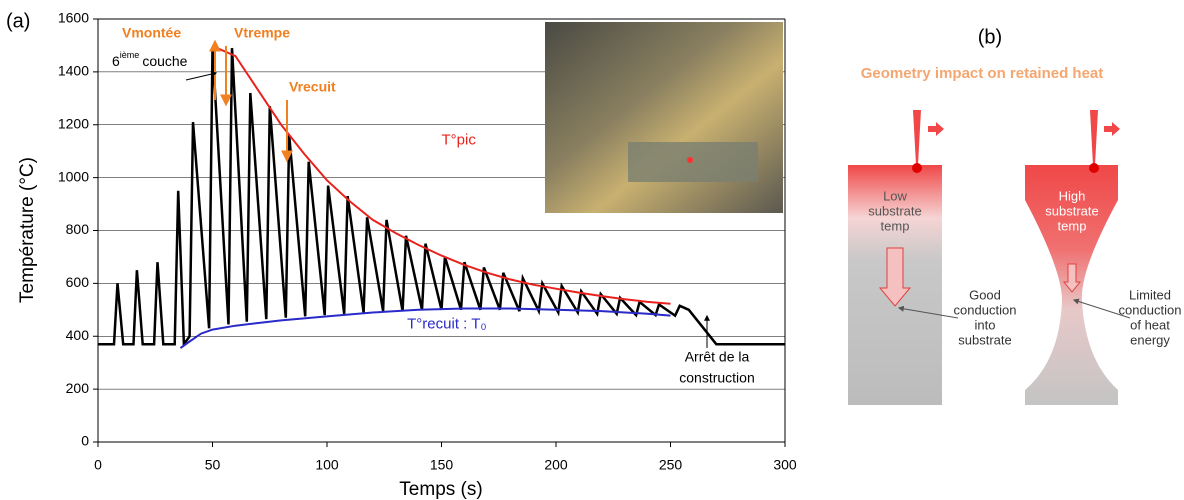 Image resolution: width=1184 pixels, height=500 pixels. I want to click on panel-label: (a), so click(18, 21).